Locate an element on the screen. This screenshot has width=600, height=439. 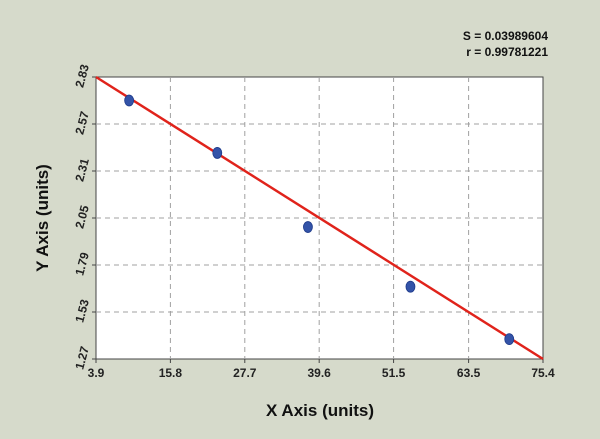
y-tick-labels: 1.27 1.53 1.79 2.05 2.31 2.57 2.83 is located at coordinates (82, 217).